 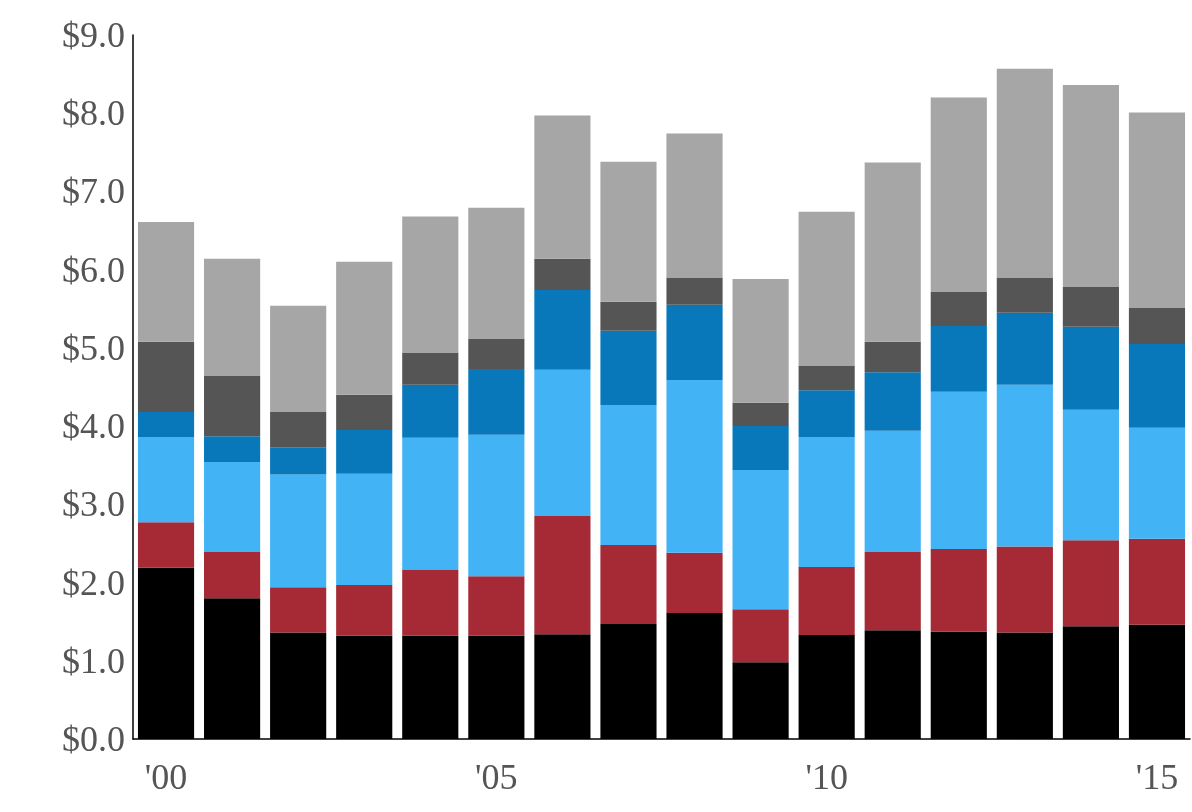 What do you see at coordinates (93, 113) in the screenshot?
I see `y-tick-label: $8.0` at bounding box center [93, 113].